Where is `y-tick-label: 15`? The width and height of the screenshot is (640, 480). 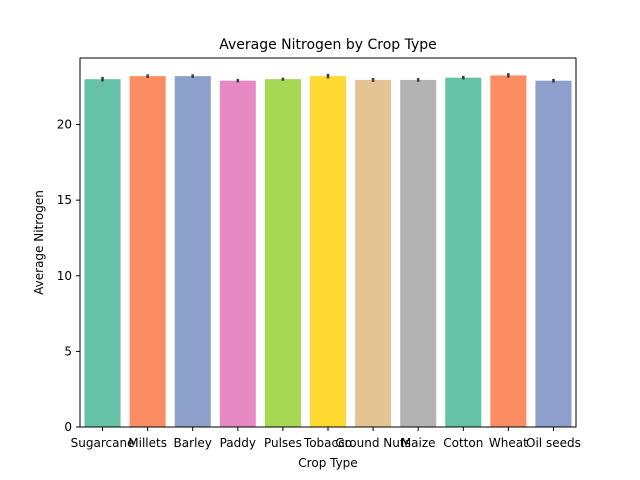
y-tick-label: 15 is located at coordinates (64, 200).